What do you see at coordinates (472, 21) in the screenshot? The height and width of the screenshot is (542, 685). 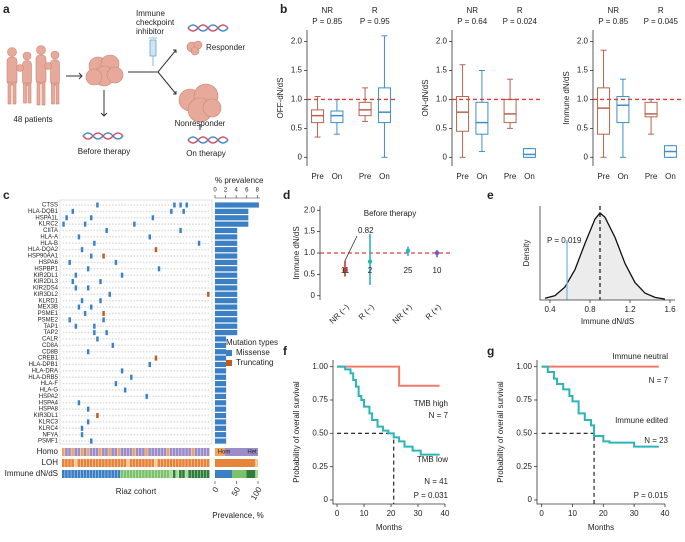 I see `p-value: P = 0.64` at bounding box center [472, 21].